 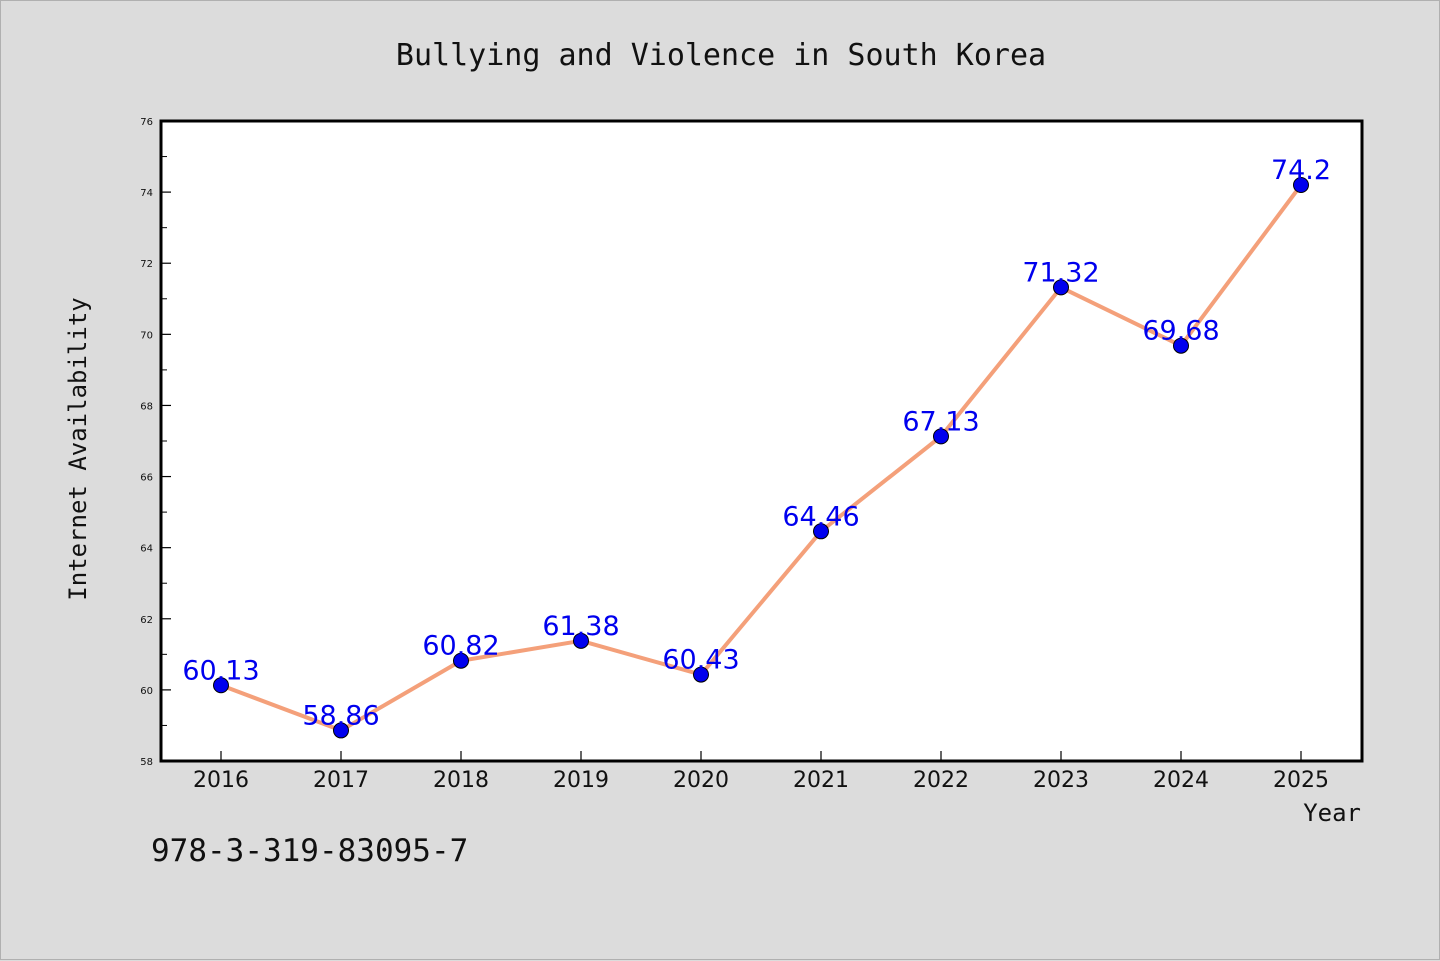 I want to click on data-label: 60.82, so click(x=460, y=646).